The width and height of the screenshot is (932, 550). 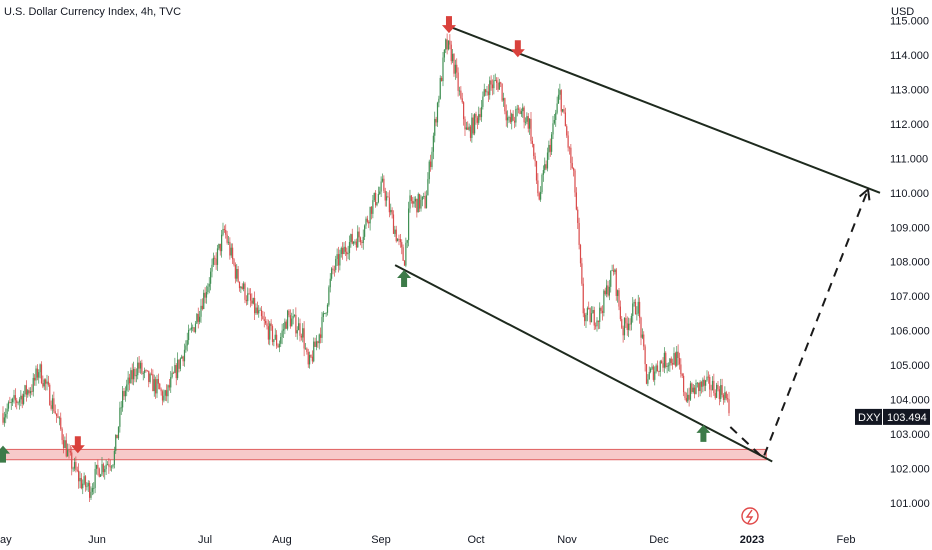 I want to click on up-arrow-marker, so click(x=404, y=278).